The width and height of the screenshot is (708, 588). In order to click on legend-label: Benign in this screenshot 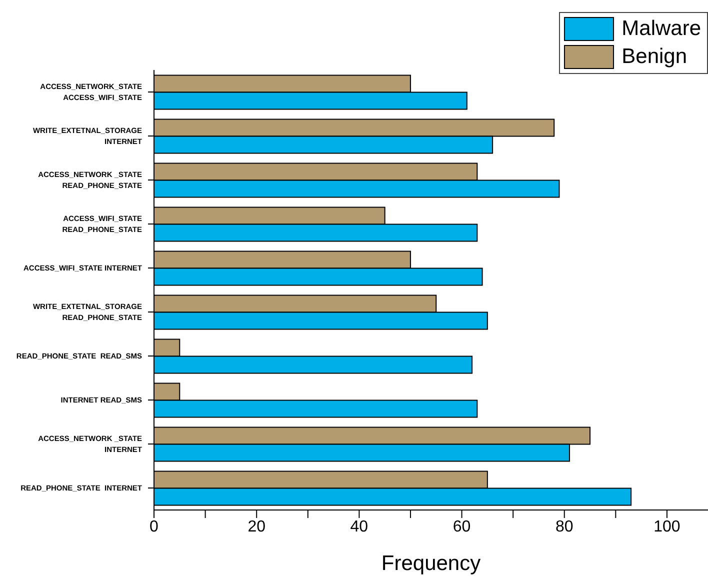, I will do `click(655, 57)`.